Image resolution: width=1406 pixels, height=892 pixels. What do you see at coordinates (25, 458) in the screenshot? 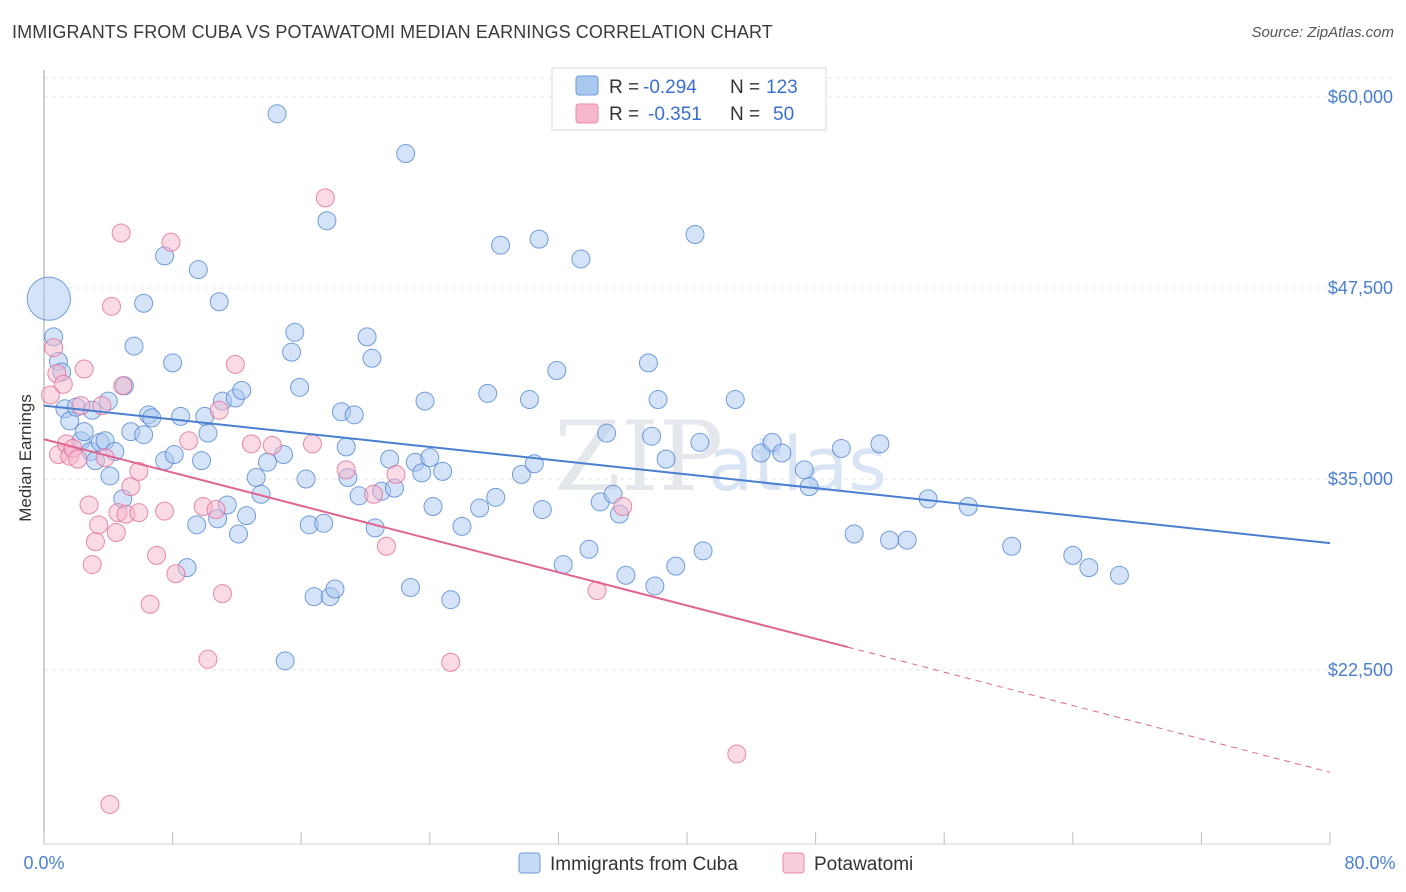
I see `y-axis-label: Median Earnings` at bounding box center [25, 458].